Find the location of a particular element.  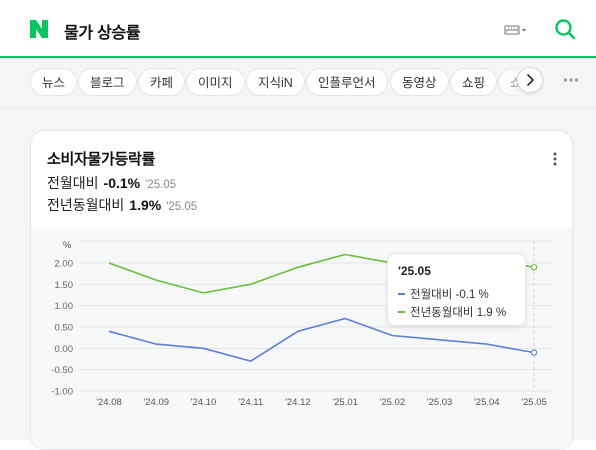

stat-mom-date: '25.05 is located at coordinates (161, 185).